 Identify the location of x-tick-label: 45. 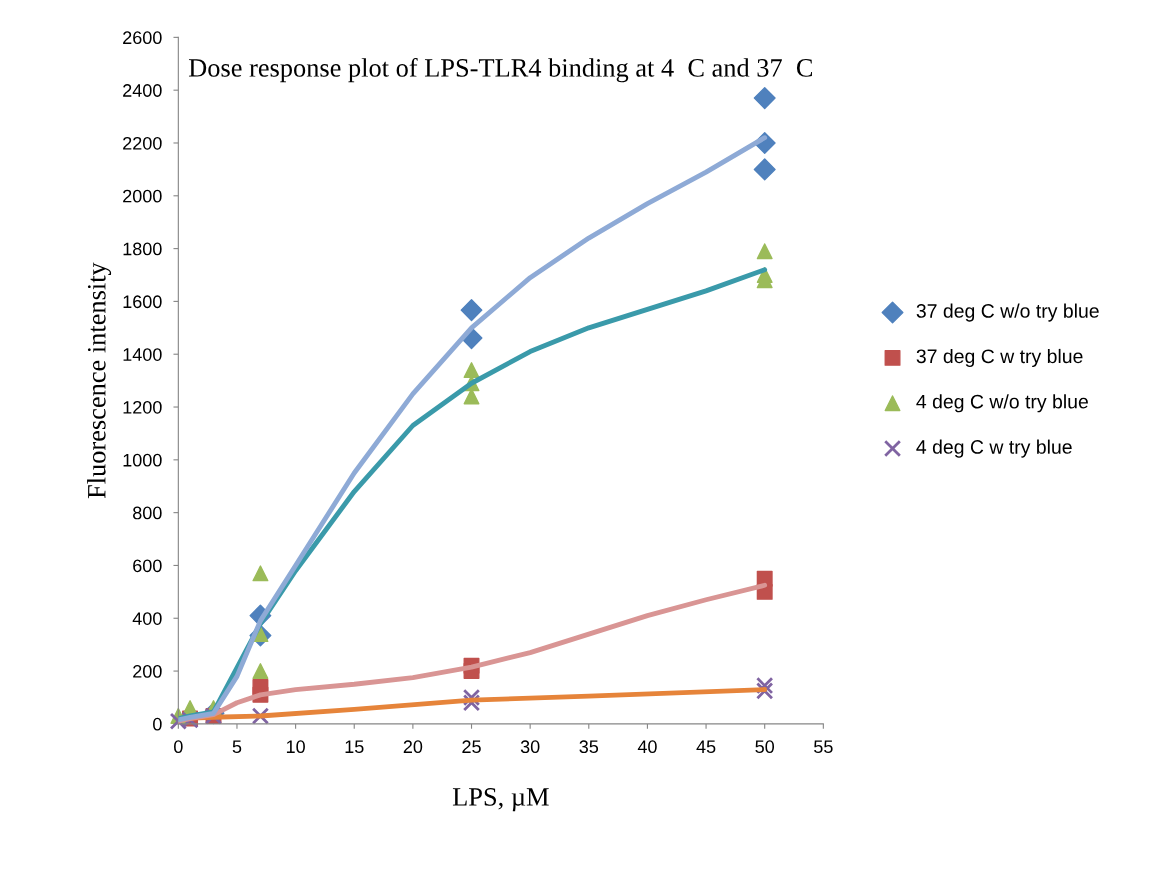
(706, 747).